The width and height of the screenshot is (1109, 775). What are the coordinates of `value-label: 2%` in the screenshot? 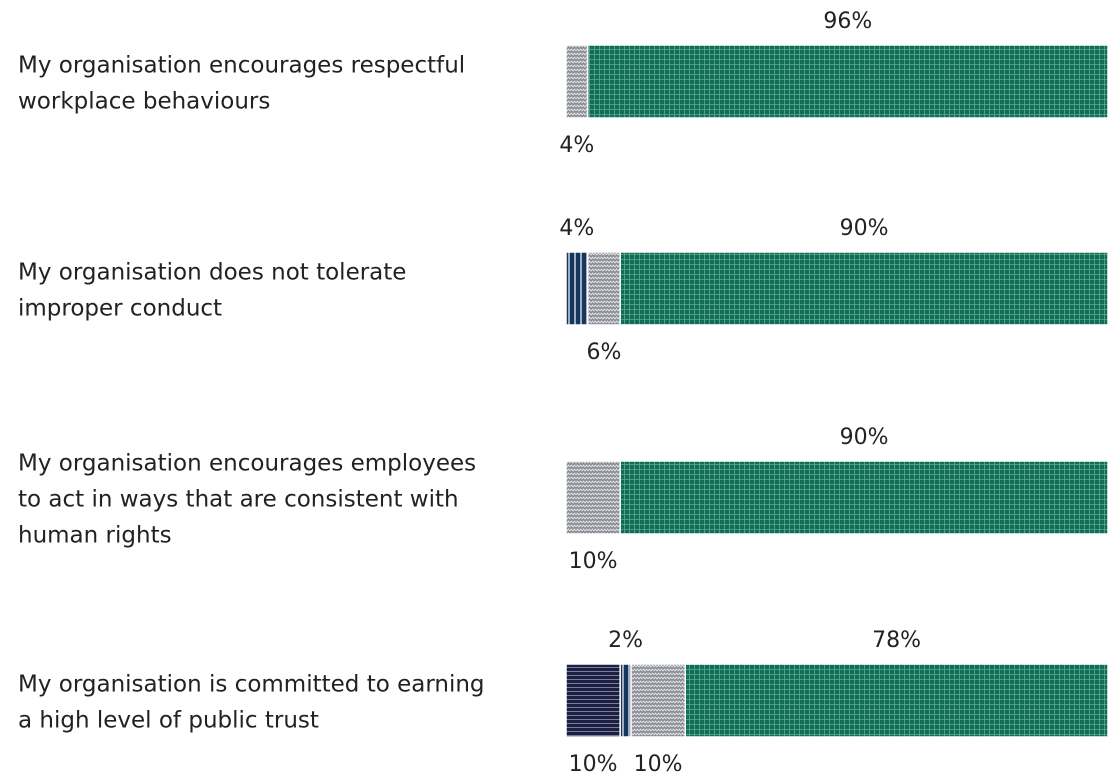 It's located at (625, 640).